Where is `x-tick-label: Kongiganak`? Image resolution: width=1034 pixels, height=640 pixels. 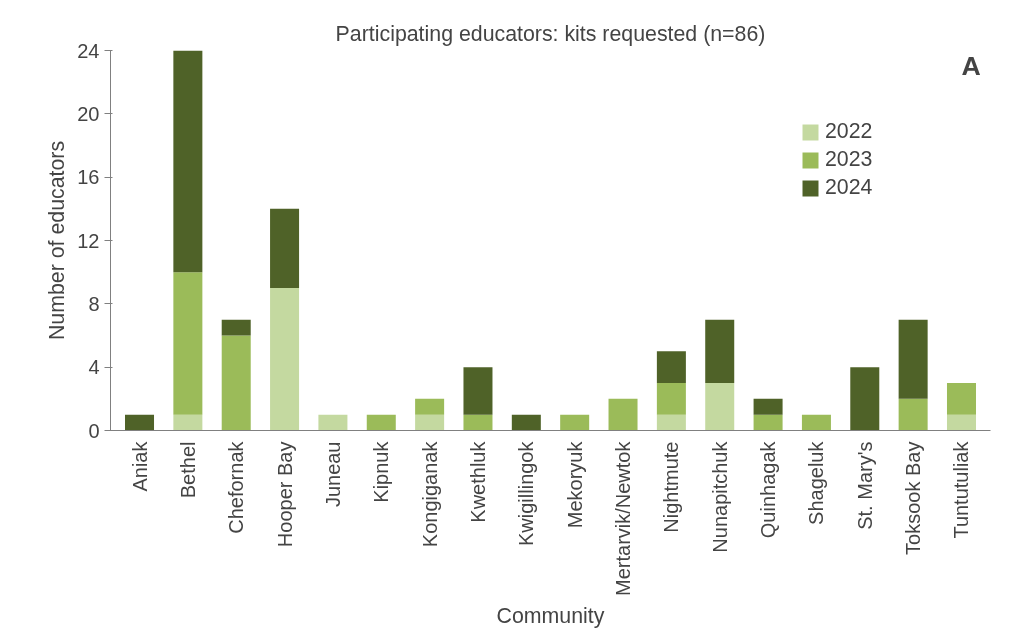
x-tick-label: Kongiganak is located at coordinates (429, 494).